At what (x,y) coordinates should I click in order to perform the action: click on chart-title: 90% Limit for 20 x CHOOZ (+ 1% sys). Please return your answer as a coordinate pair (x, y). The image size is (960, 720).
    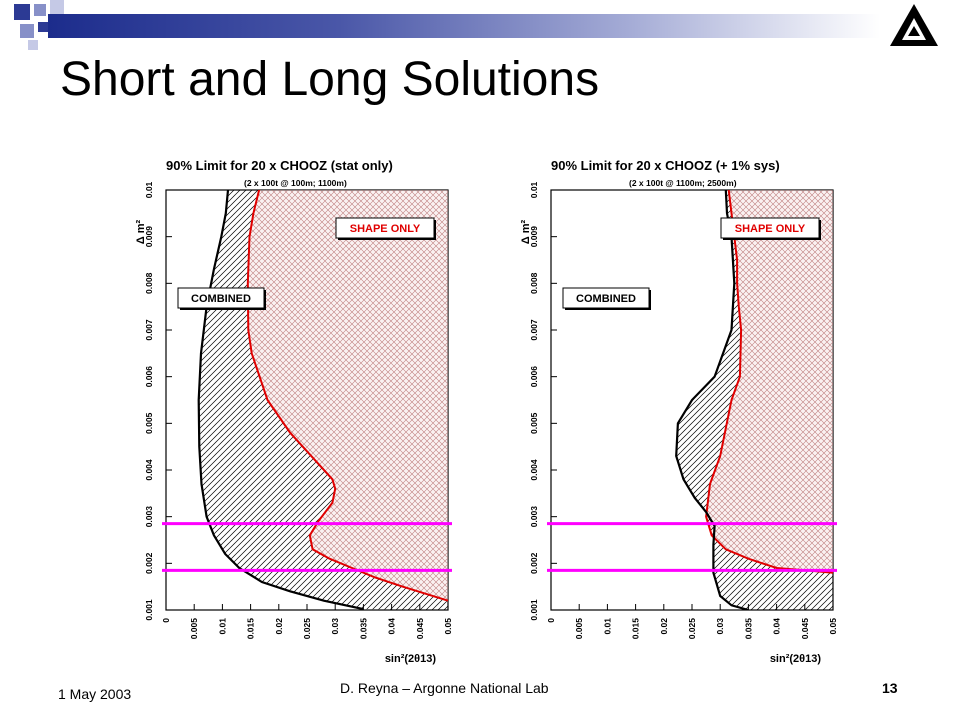
    Looking at the image, I should click on (665, 165).